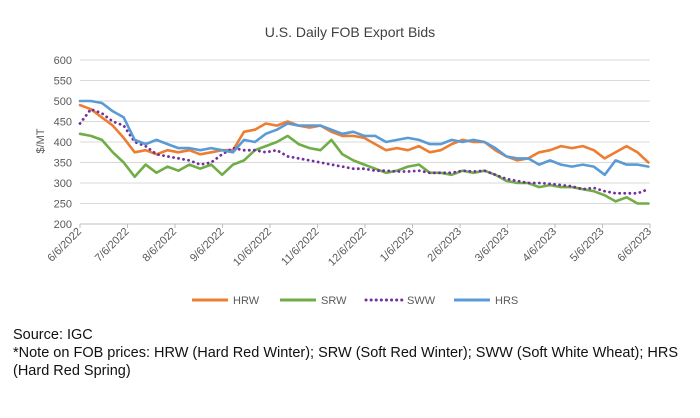 The width and height of the screenshot is (700, 418). I want to click on y-tick-label: 200, so click(63, 225).